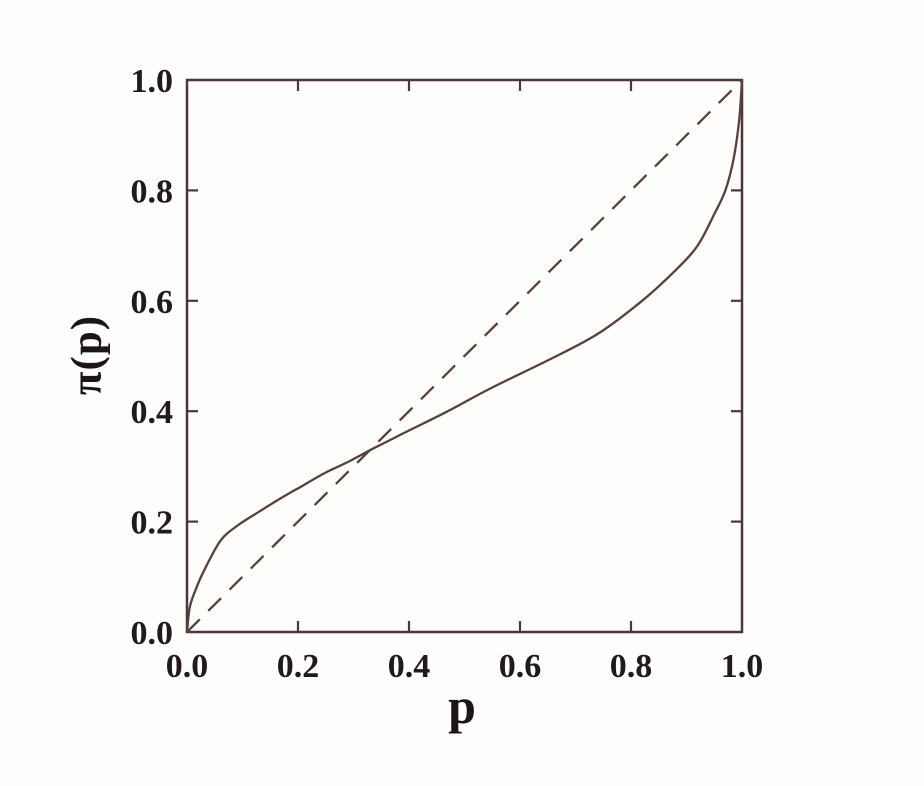  What do you see at coordinates (298, 666) in the screenshot?
I see `x-tick-label: 0.2` at bounding box center [298, 666].